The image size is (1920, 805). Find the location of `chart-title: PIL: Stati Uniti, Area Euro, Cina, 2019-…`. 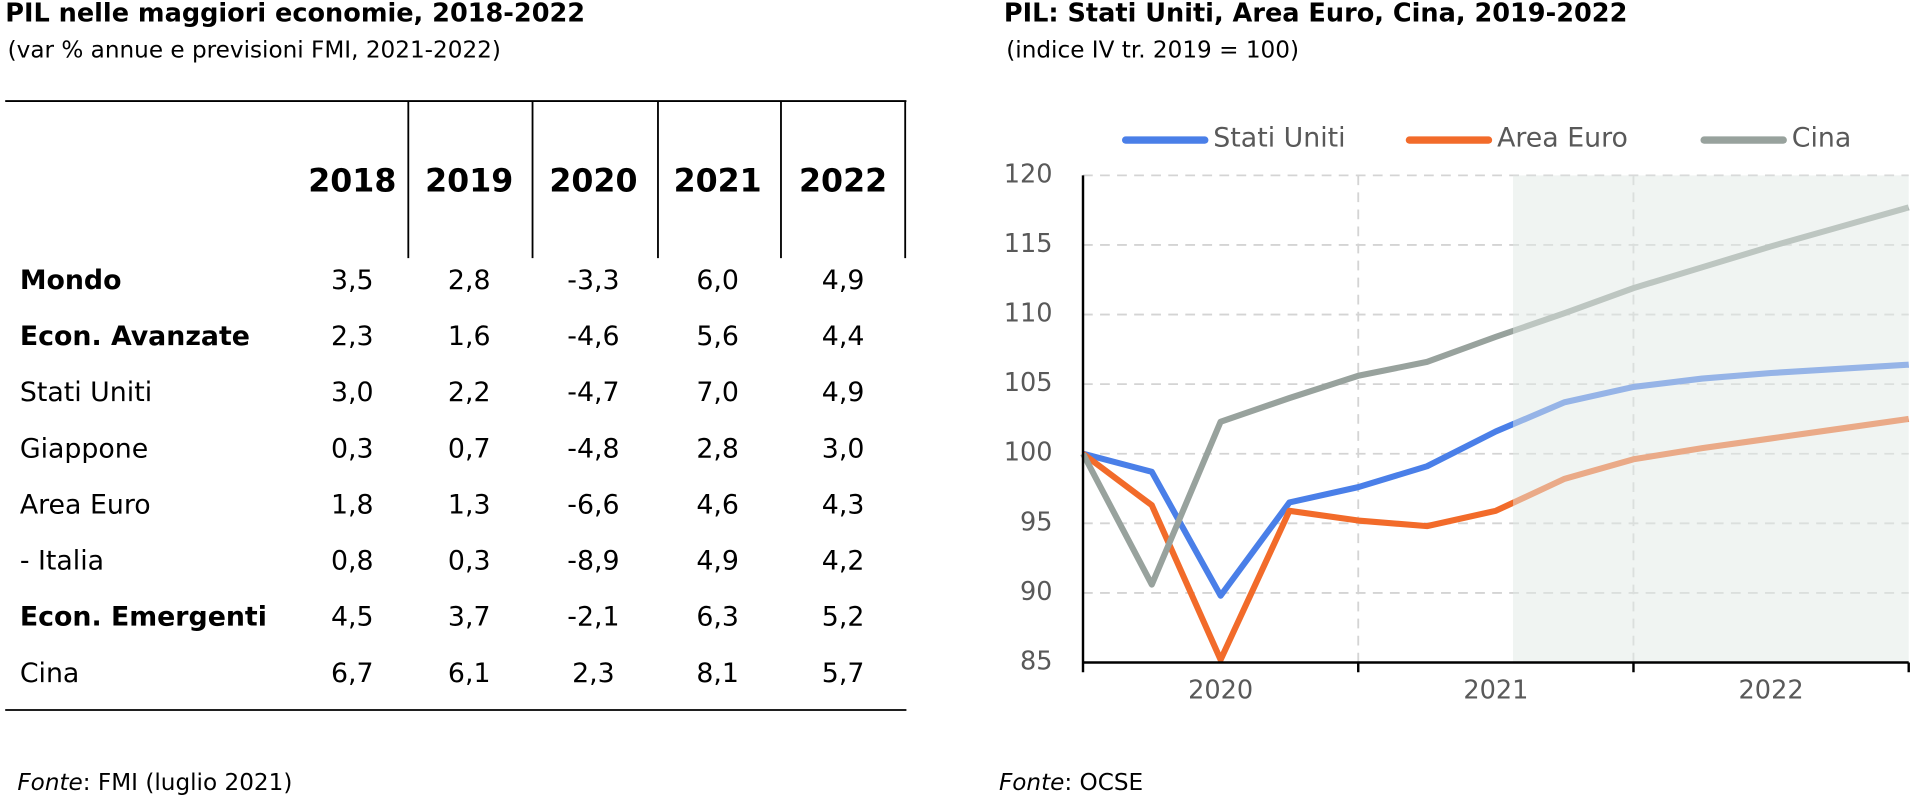

chart-title: PIL: Stati Uniti, Area Euro, Cina, 2019-… is located at coordinates (1316, 14).